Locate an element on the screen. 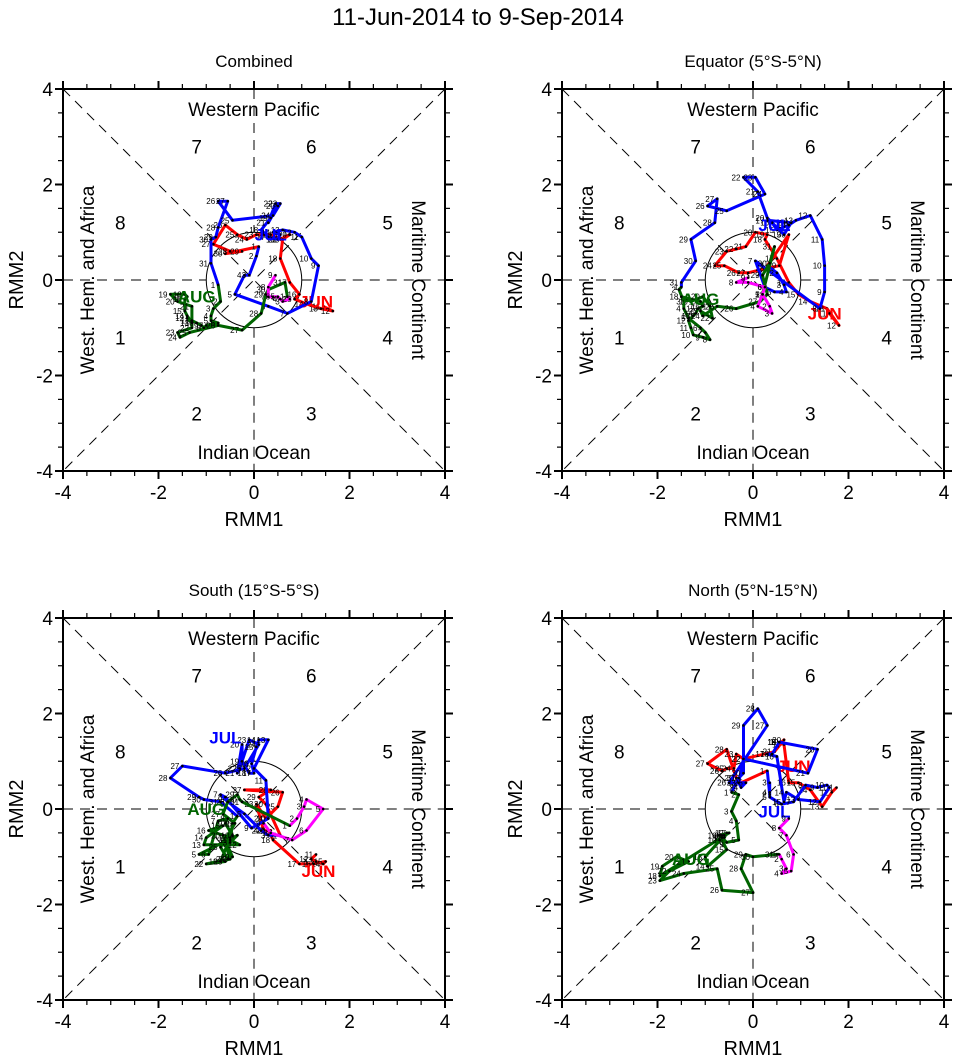 This screenshot has height=1061, width=956. day-label: 6 is located at coordinates (213, 323).